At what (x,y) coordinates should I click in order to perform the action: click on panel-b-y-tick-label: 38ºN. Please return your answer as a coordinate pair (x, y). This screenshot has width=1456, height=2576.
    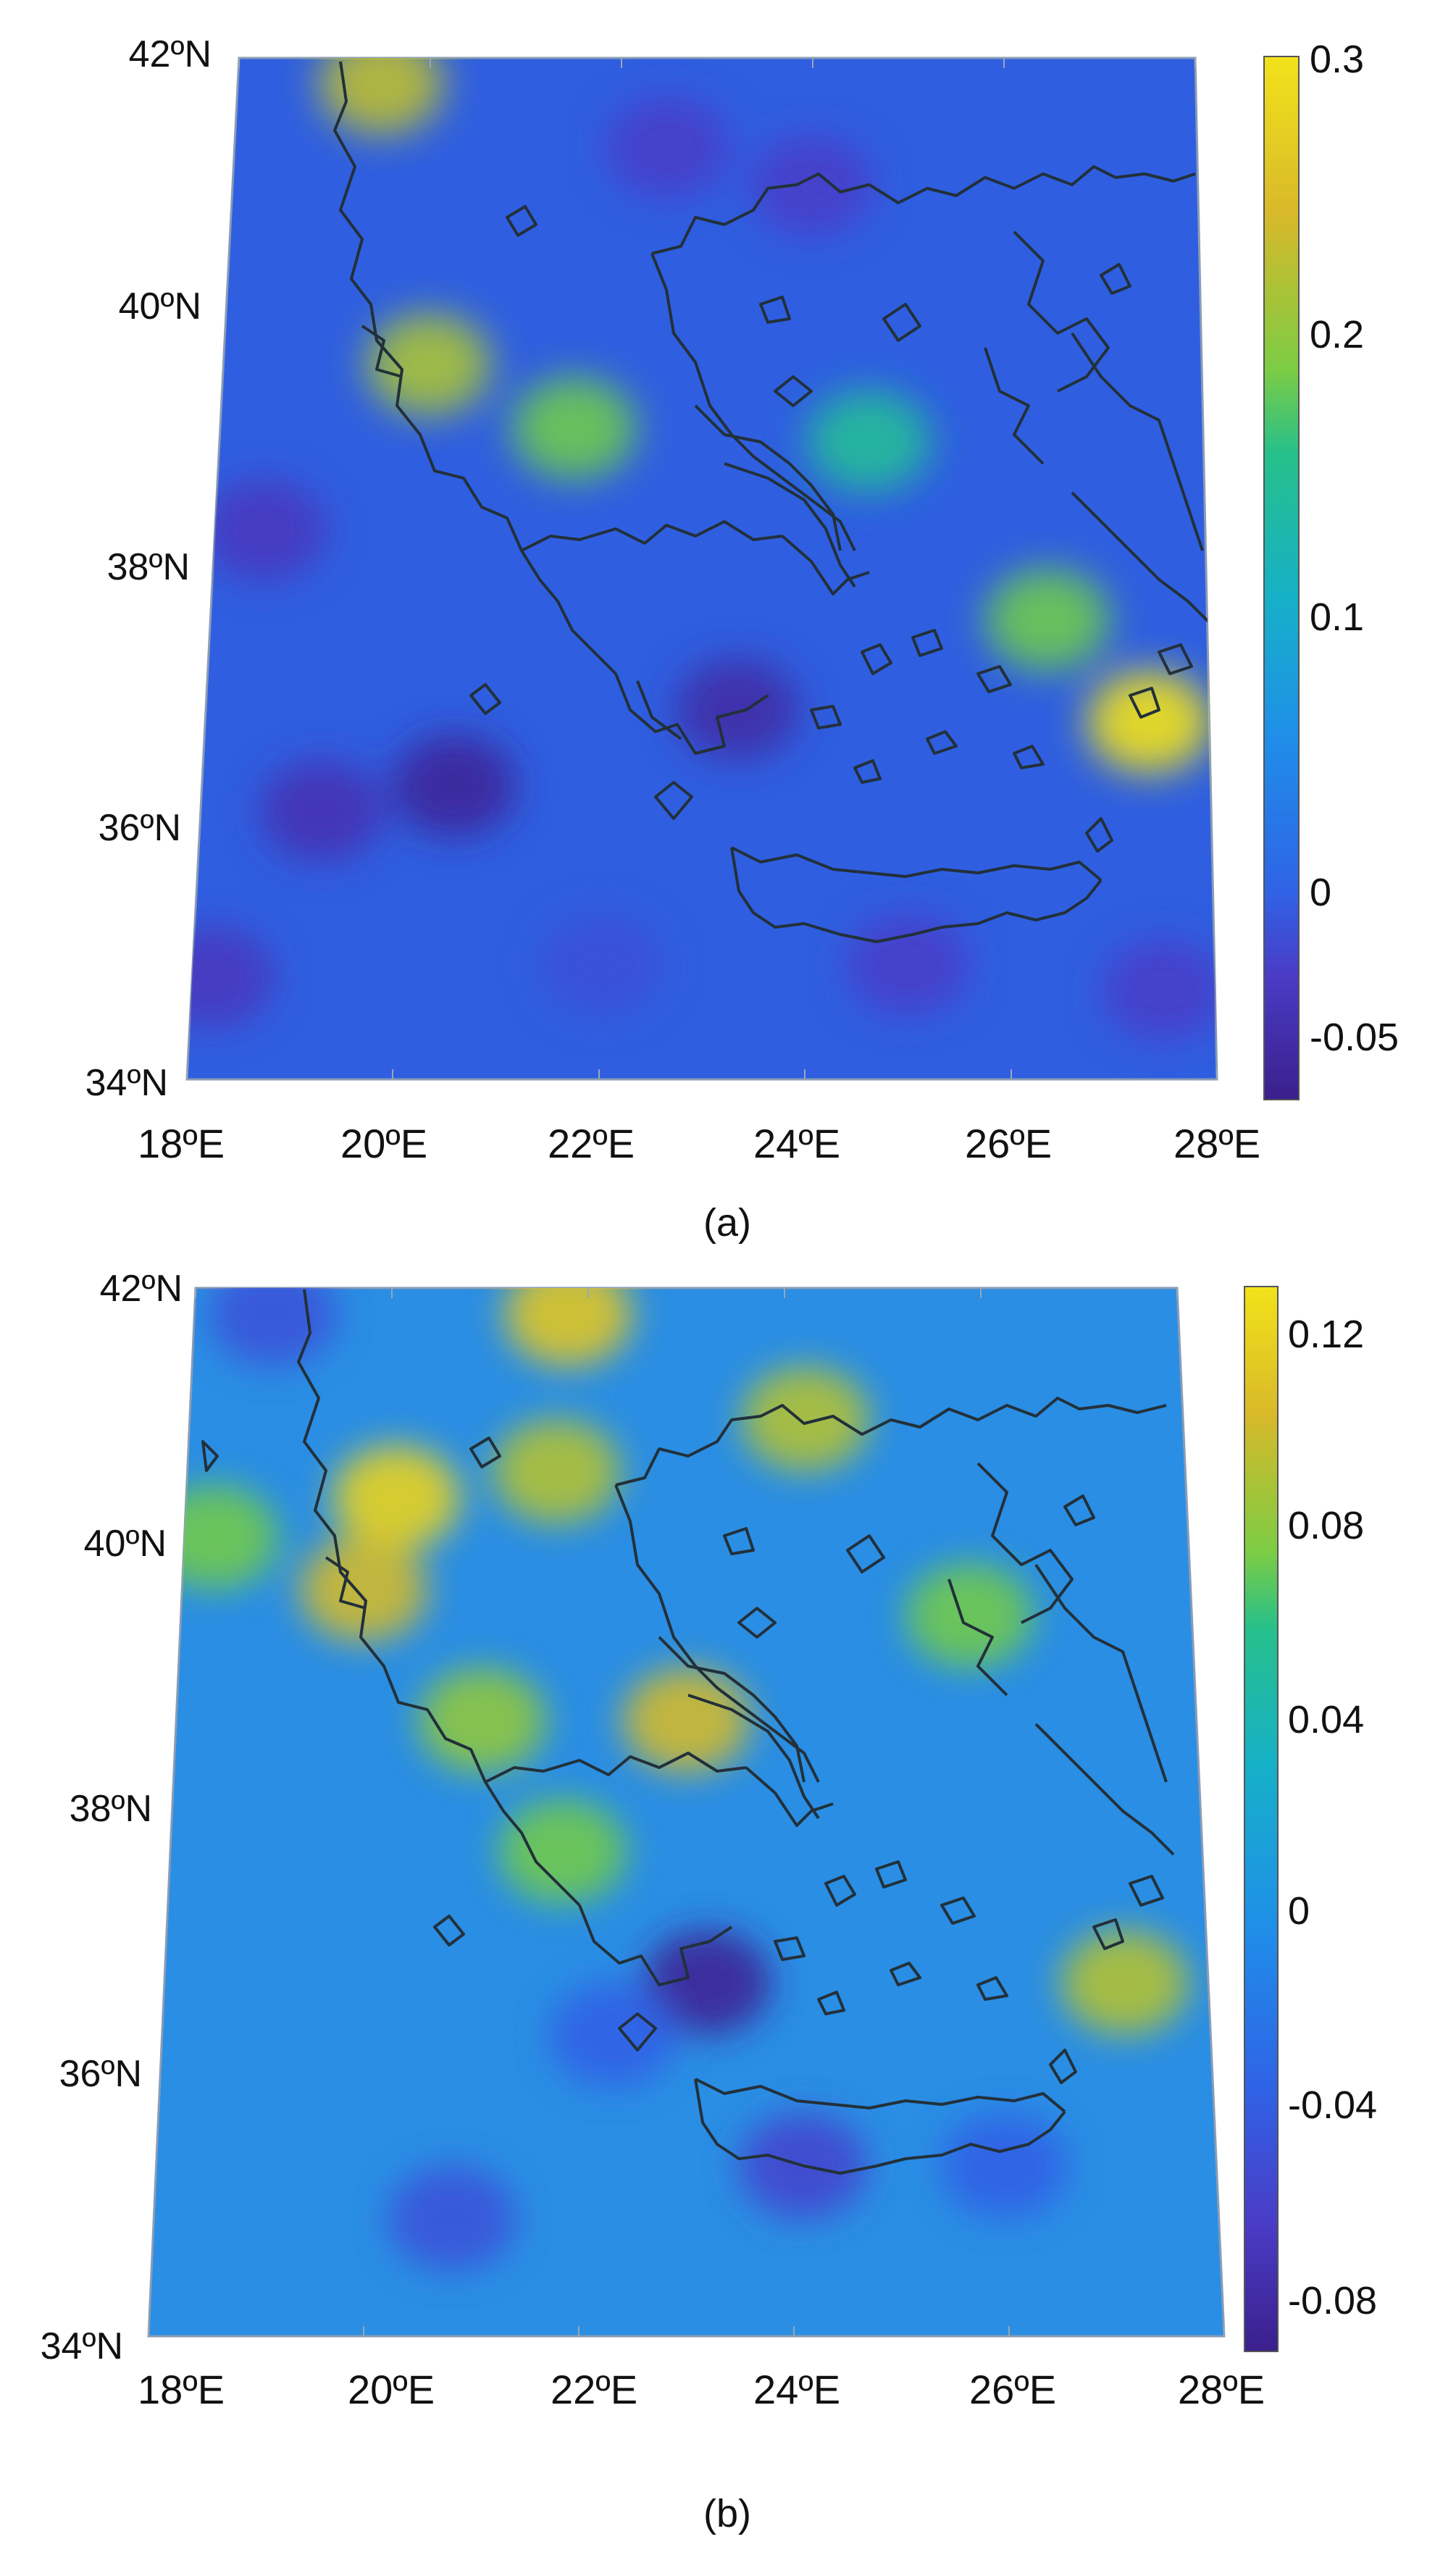
    Looking at the image, I should click on (111, 1809).